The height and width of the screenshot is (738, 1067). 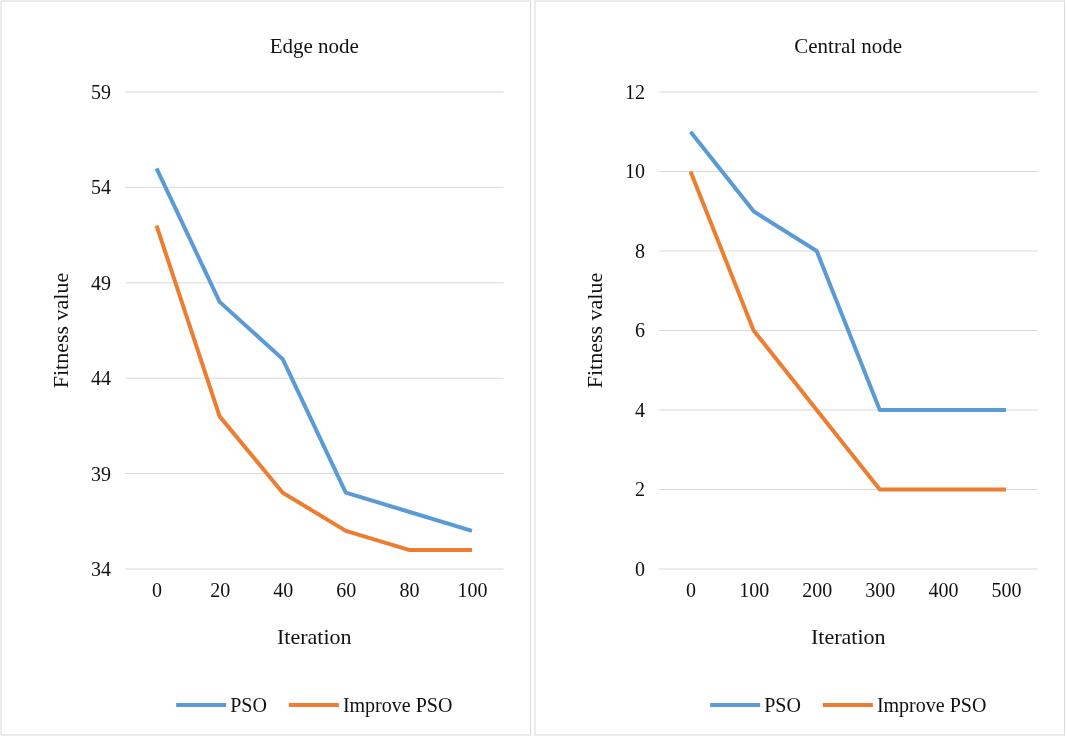 What do you see at coordinates (346, 590) in the screenshot?
I see `x-tick-label: 60` at bounding box center [346, 590].